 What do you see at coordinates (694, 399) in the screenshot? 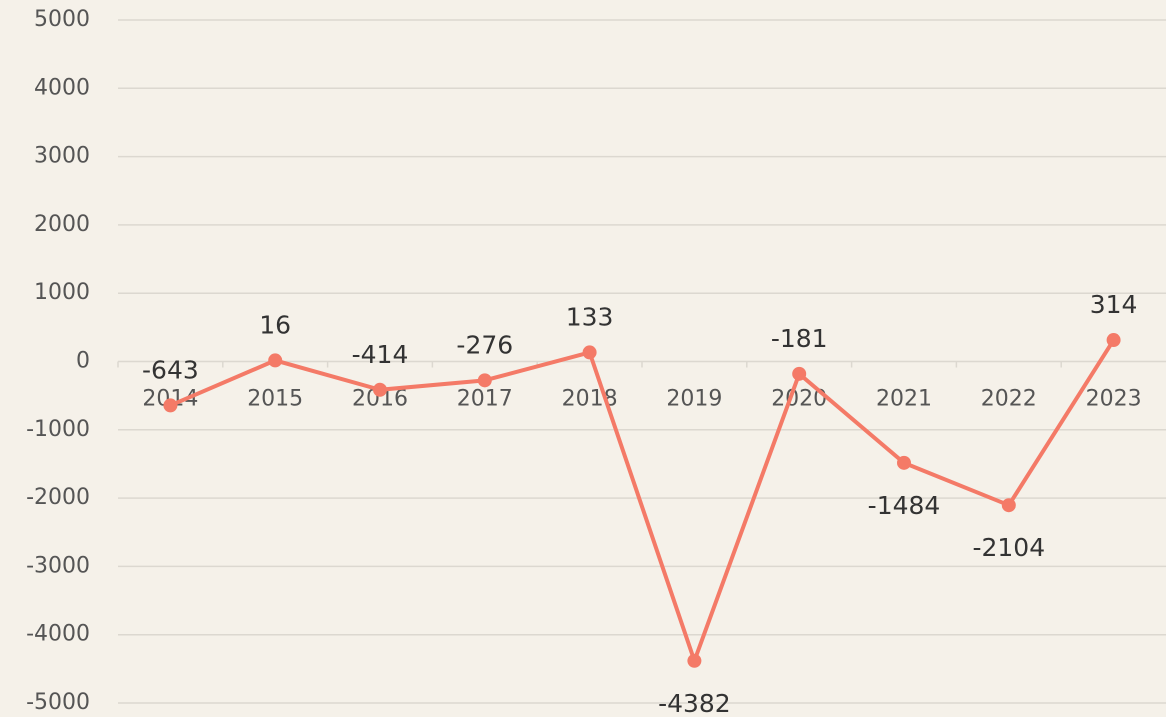
I see `x-tick-label: 2019` at bounding box center [694, 399].